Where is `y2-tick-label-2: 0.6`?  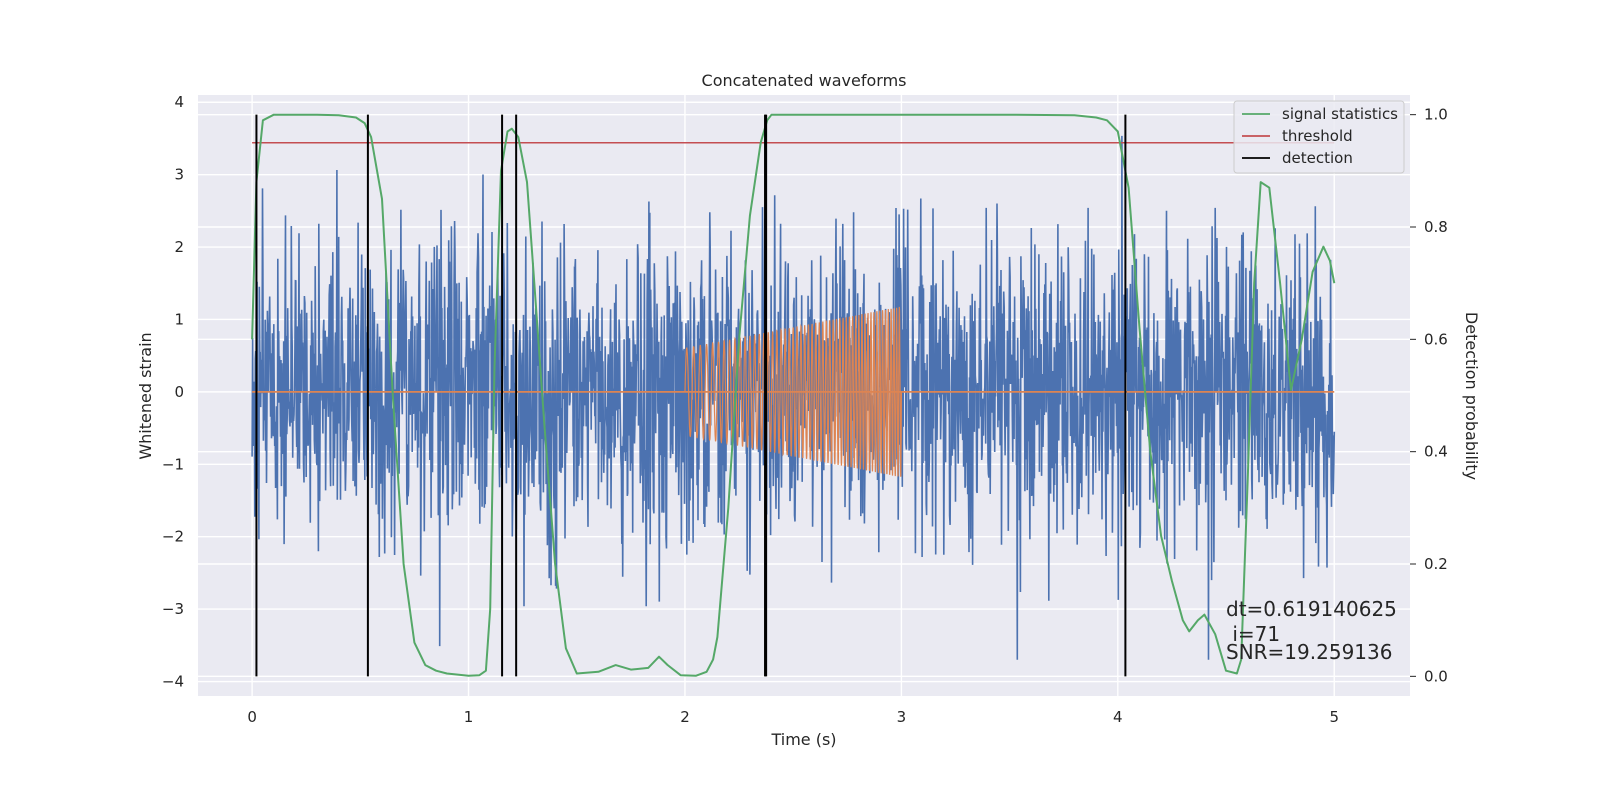 y2-tick-label-2: 0.6 is located at coordinates (1436, 339).